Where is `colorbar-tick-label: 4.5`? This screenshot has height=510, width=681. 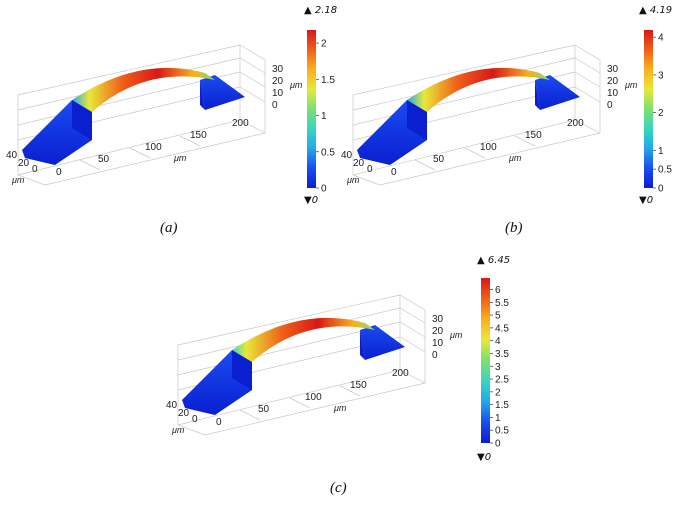 colorbar-tick-label: 4.5 is located at coordinates (502, 328).